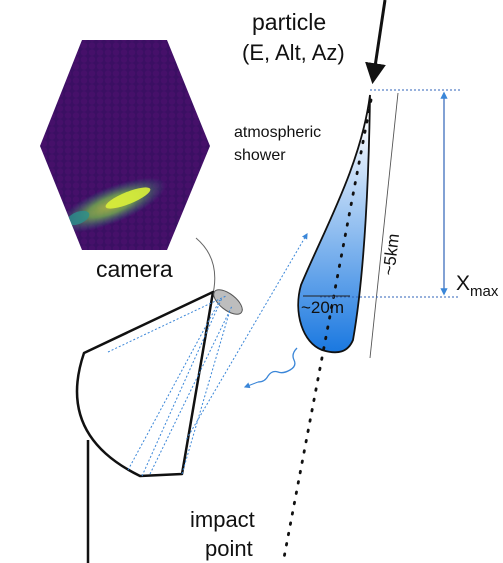 The height and width of the screenshot is (563, 503). Describe the element at coordinates (384, 225) in the screenshot. I see `length-marker` at that location.